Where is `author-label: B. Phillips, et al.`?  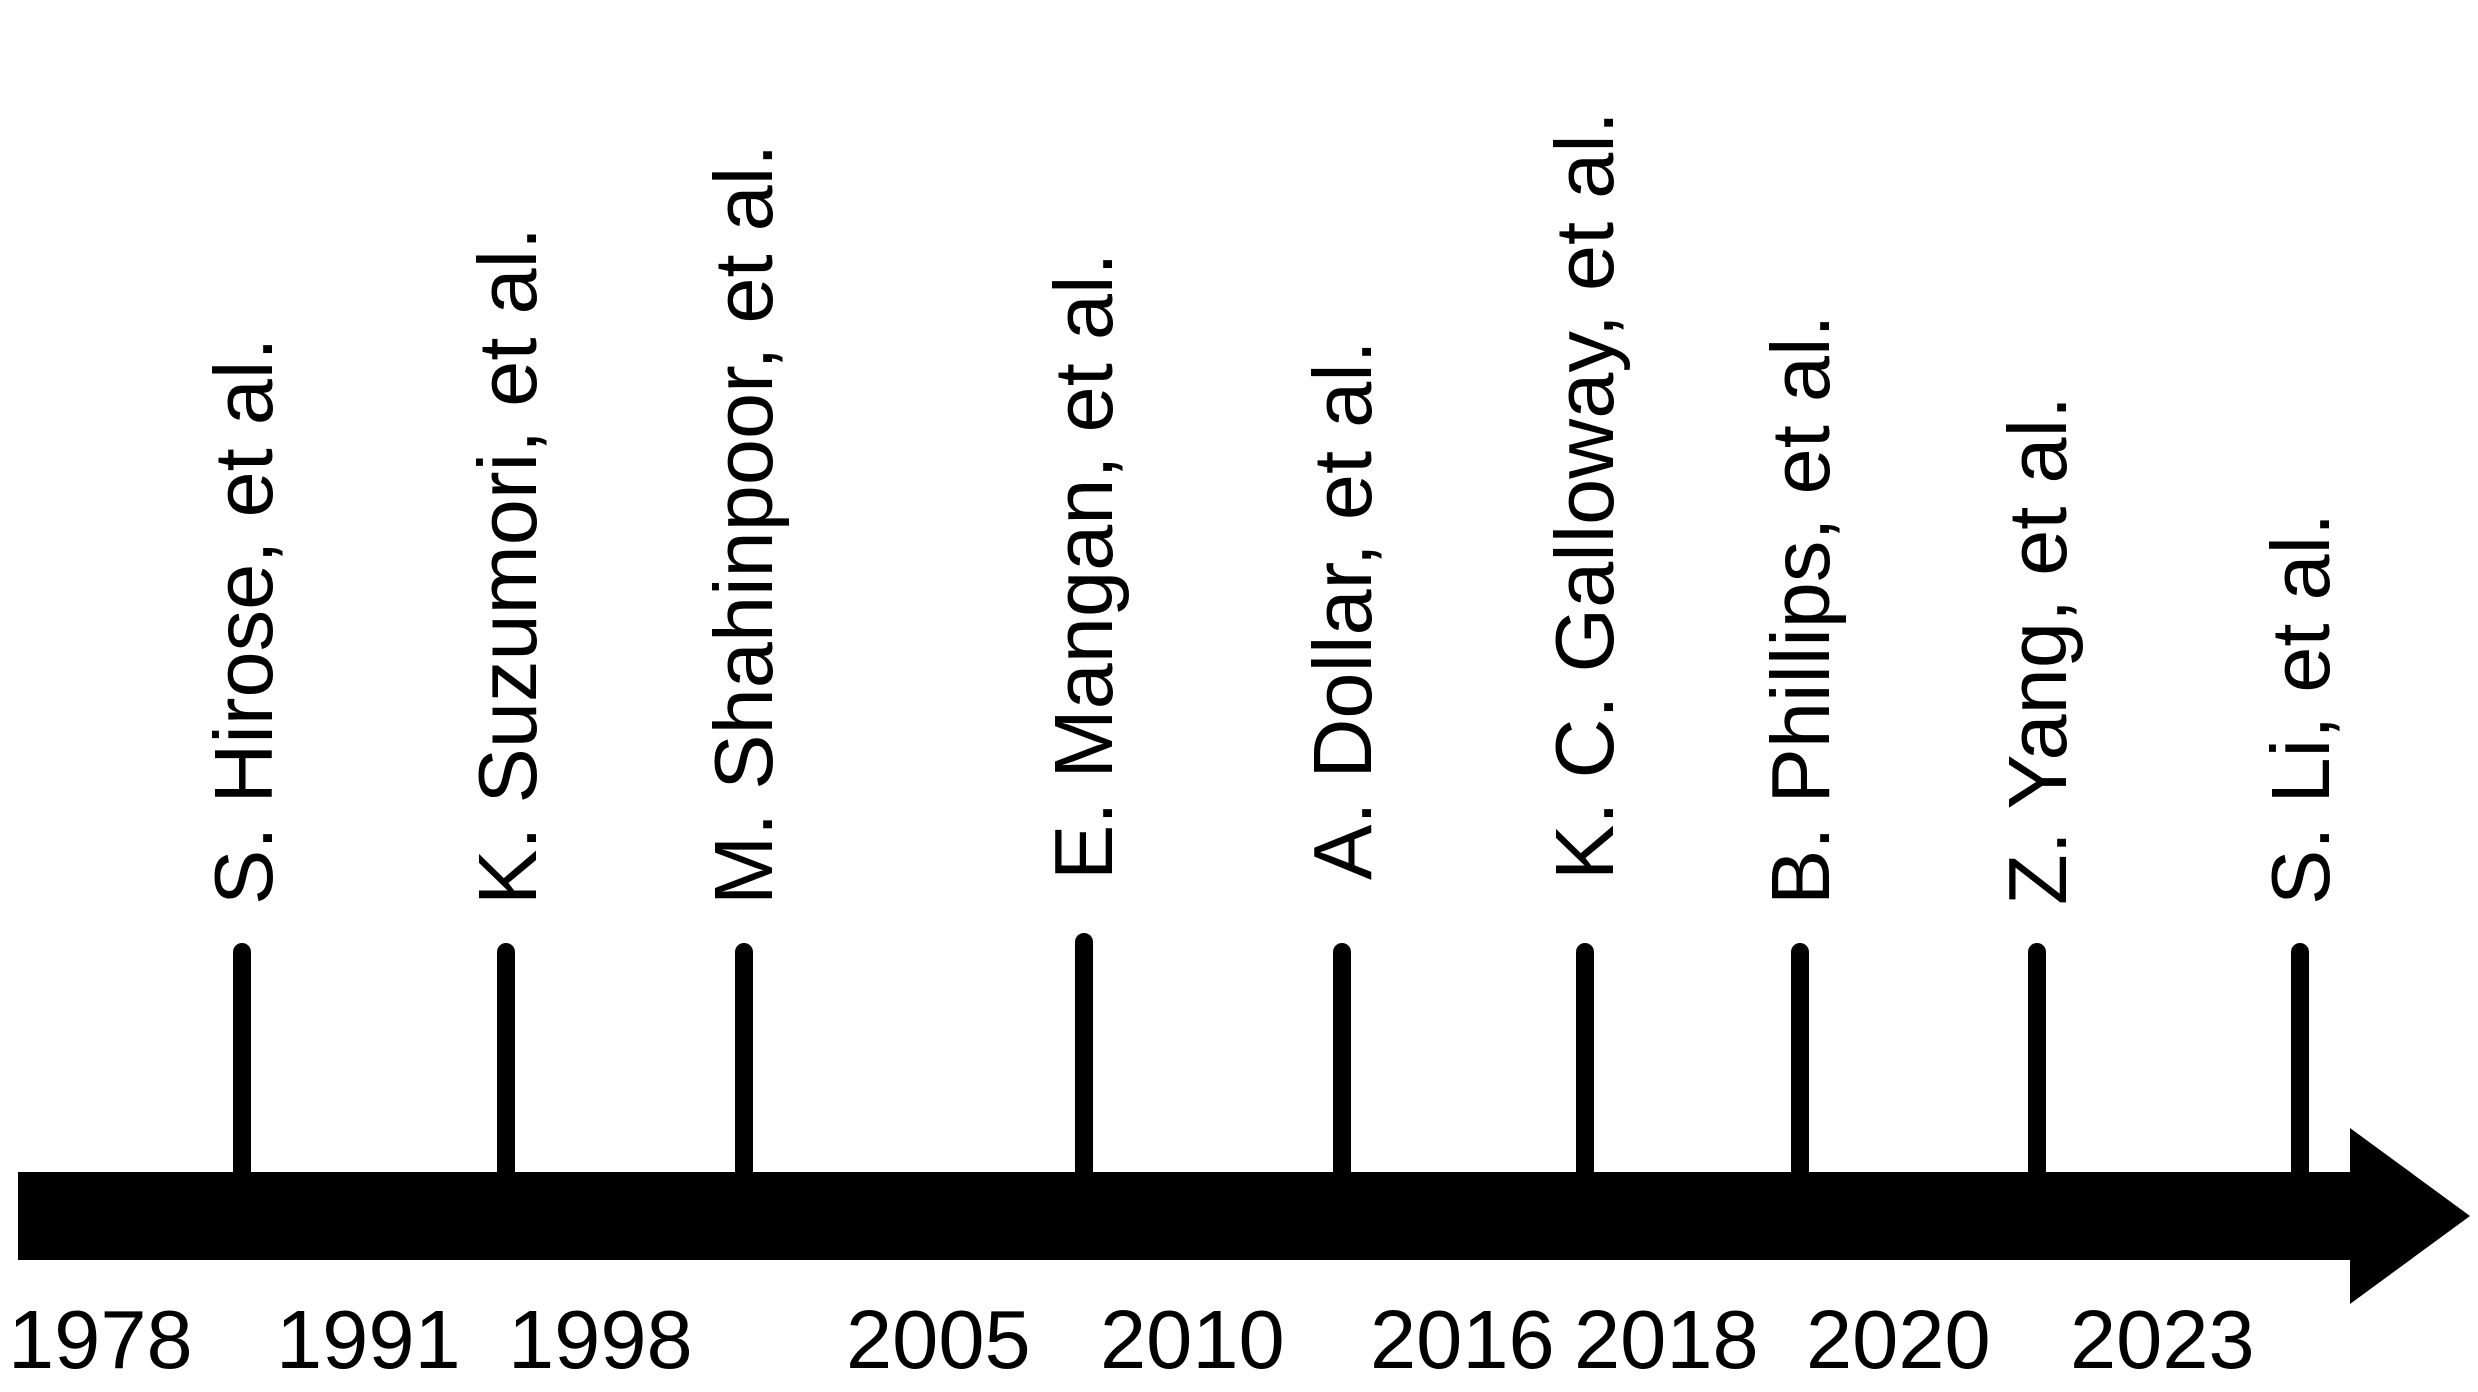
author-label: B. Phillips, et al. is located at coordinates (1800, 610).